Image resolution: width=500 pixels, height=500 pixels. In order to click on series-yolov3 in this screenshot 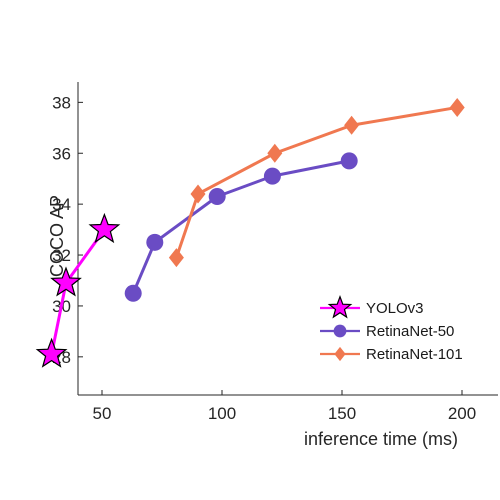, I will do `click(78, 290)`.